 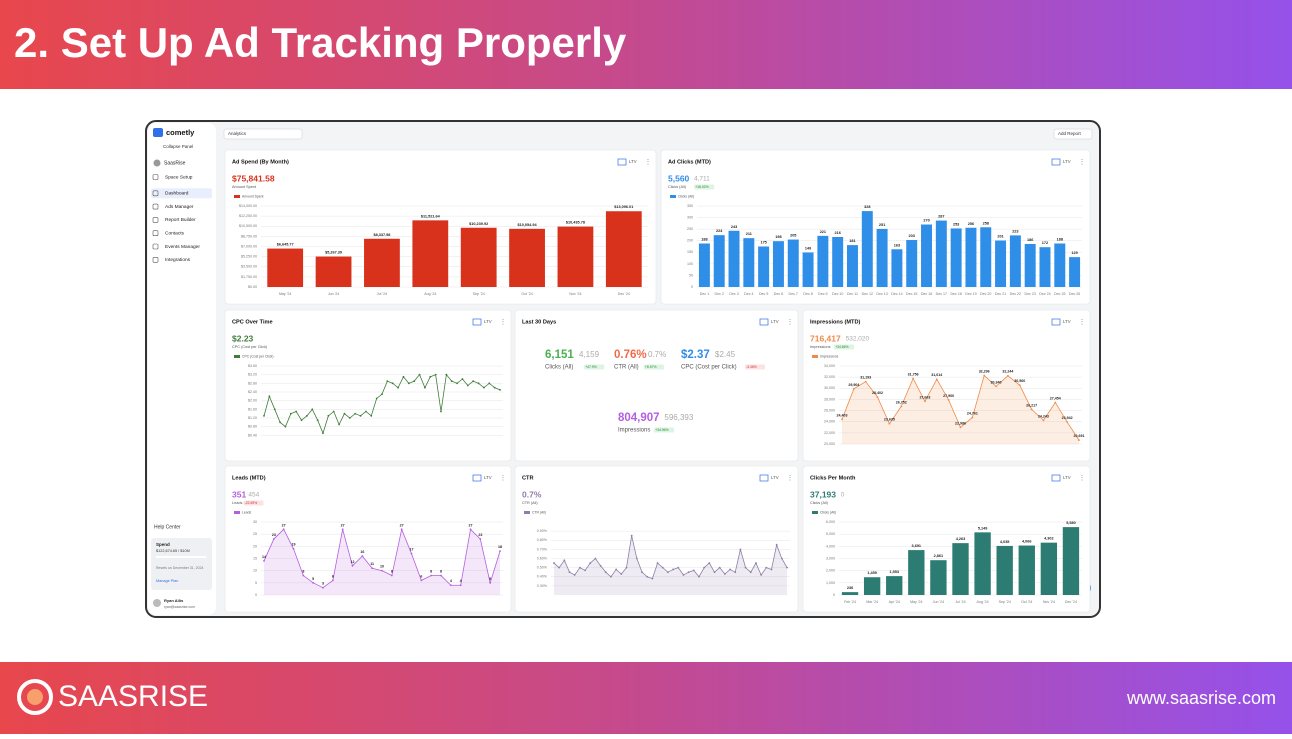 What do you see at coordinates (749, 234) in the screenshot?
I see `data-label: 211` at bounding box center [749, 234].